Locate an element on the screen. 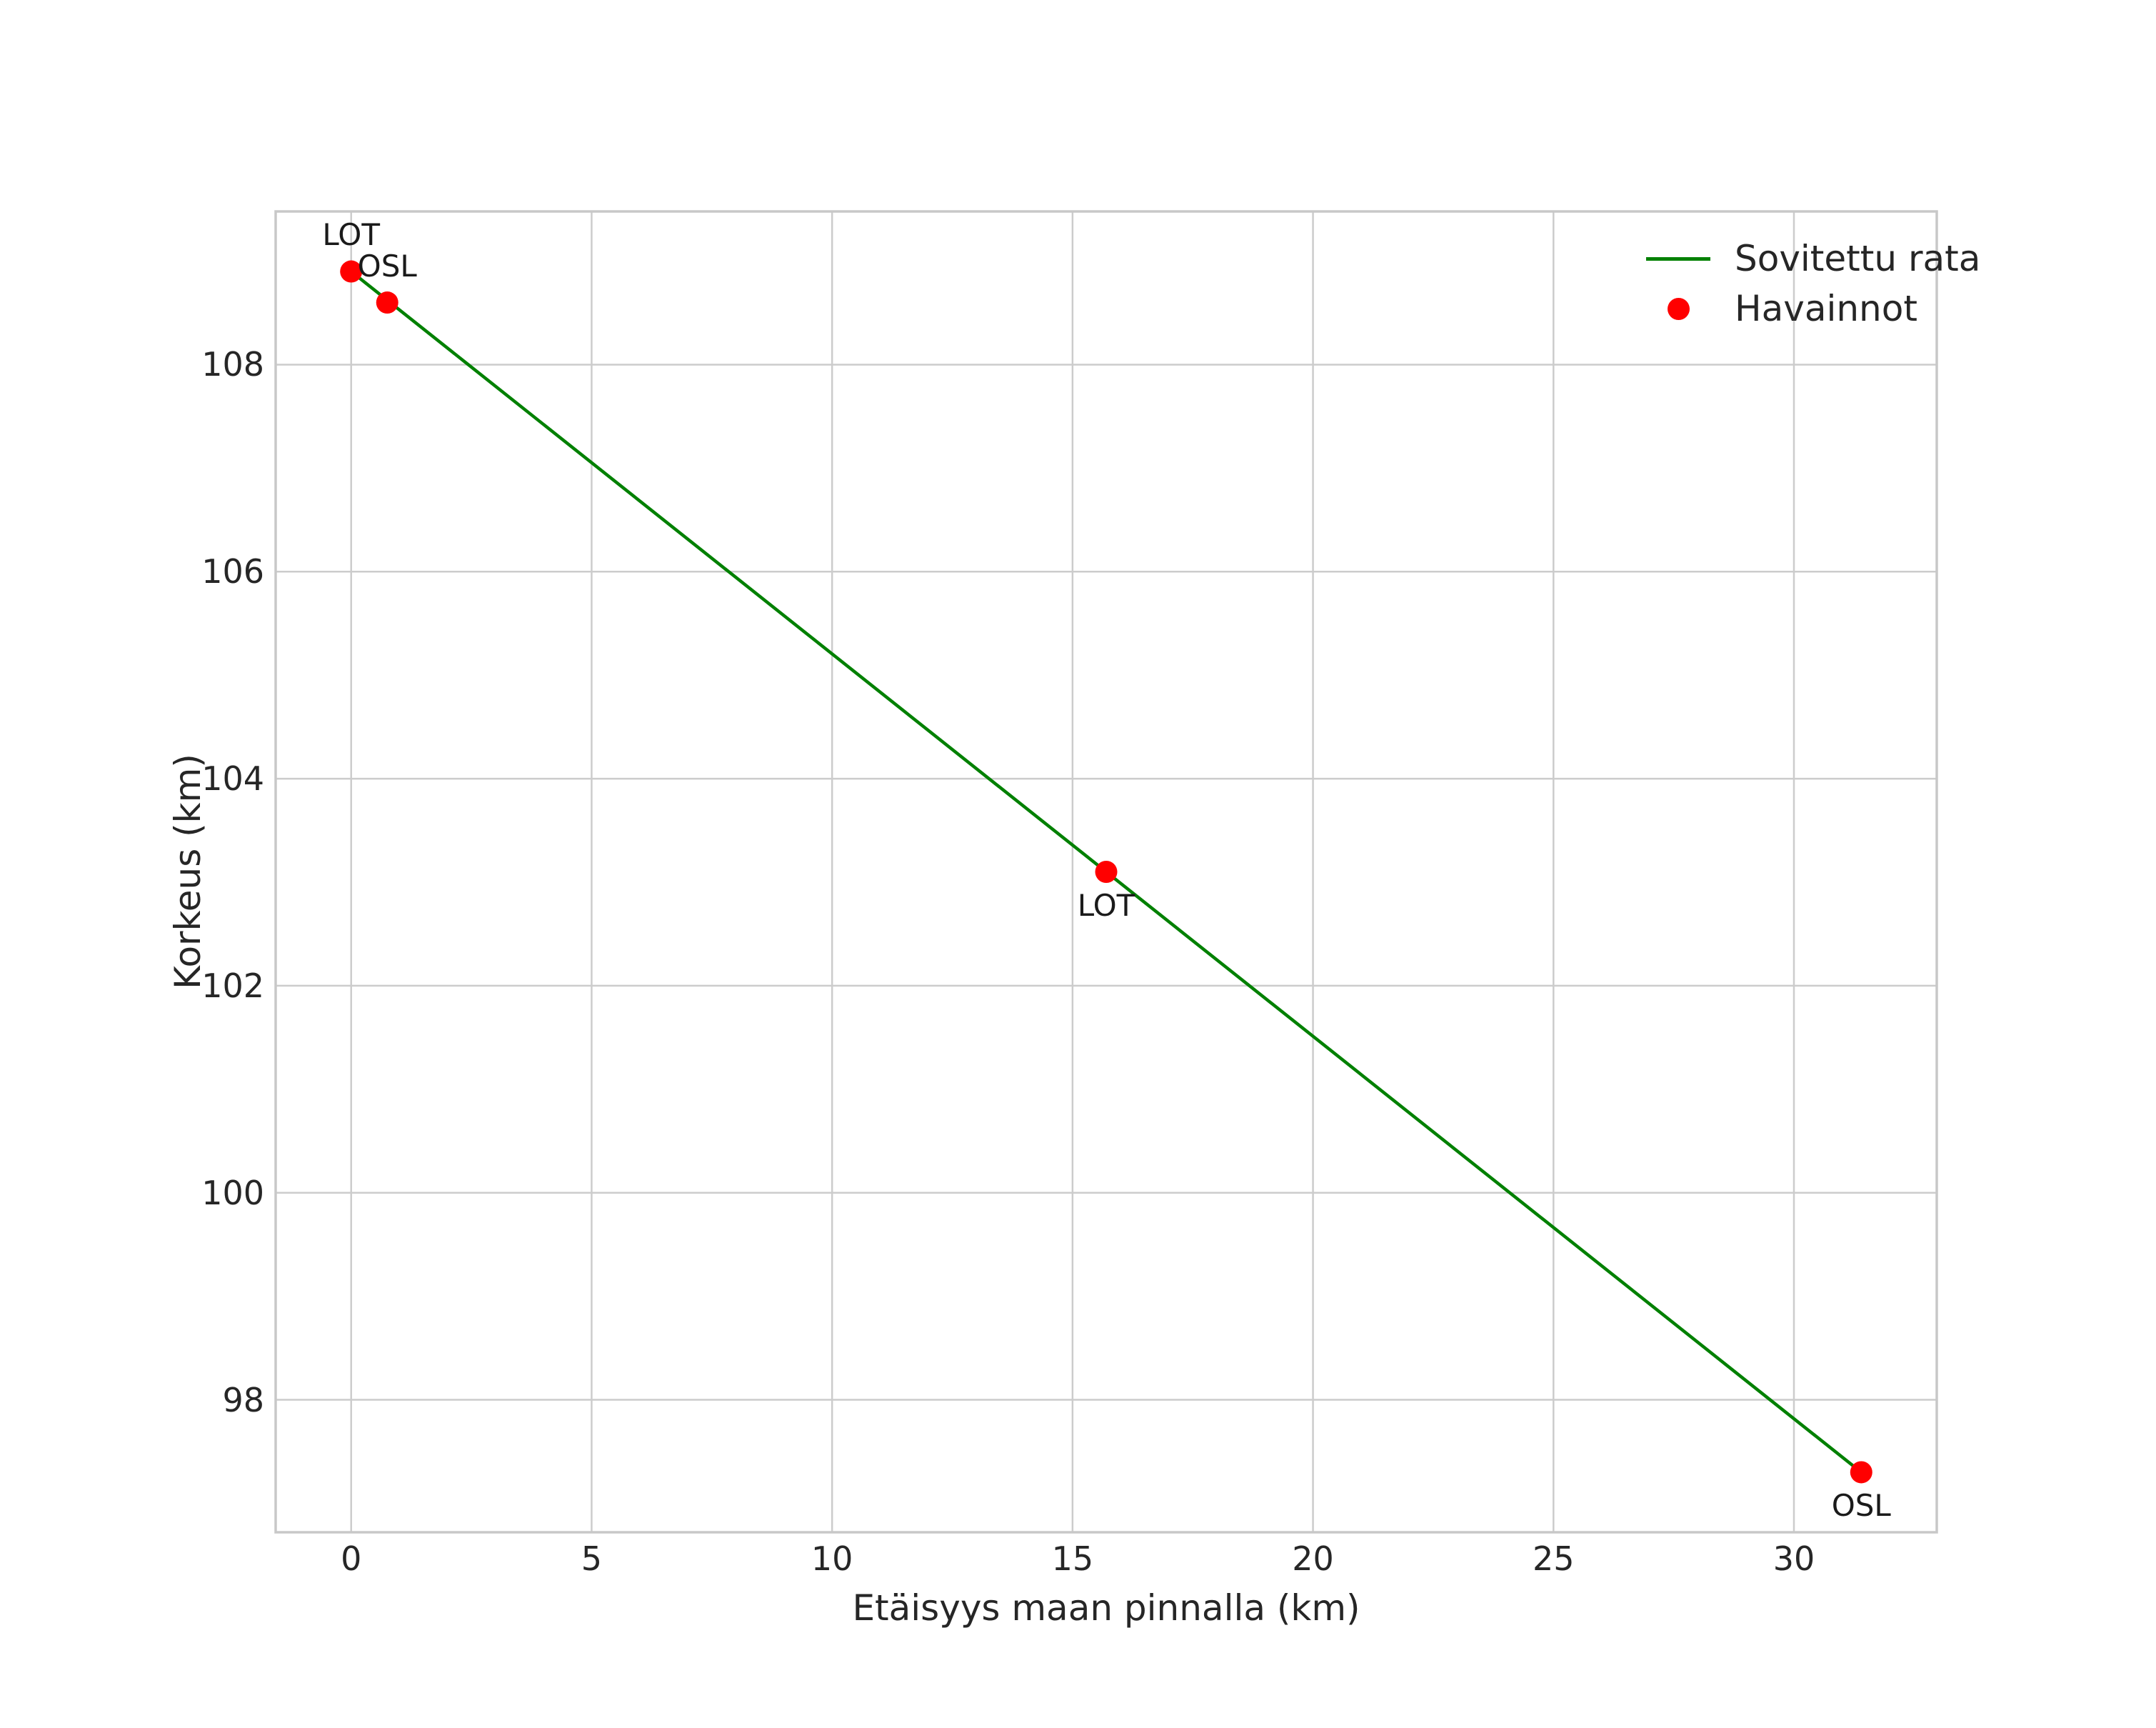 The image size is (2156, 1728). fitted-line-swatch is located at coordinates (1678, 258).